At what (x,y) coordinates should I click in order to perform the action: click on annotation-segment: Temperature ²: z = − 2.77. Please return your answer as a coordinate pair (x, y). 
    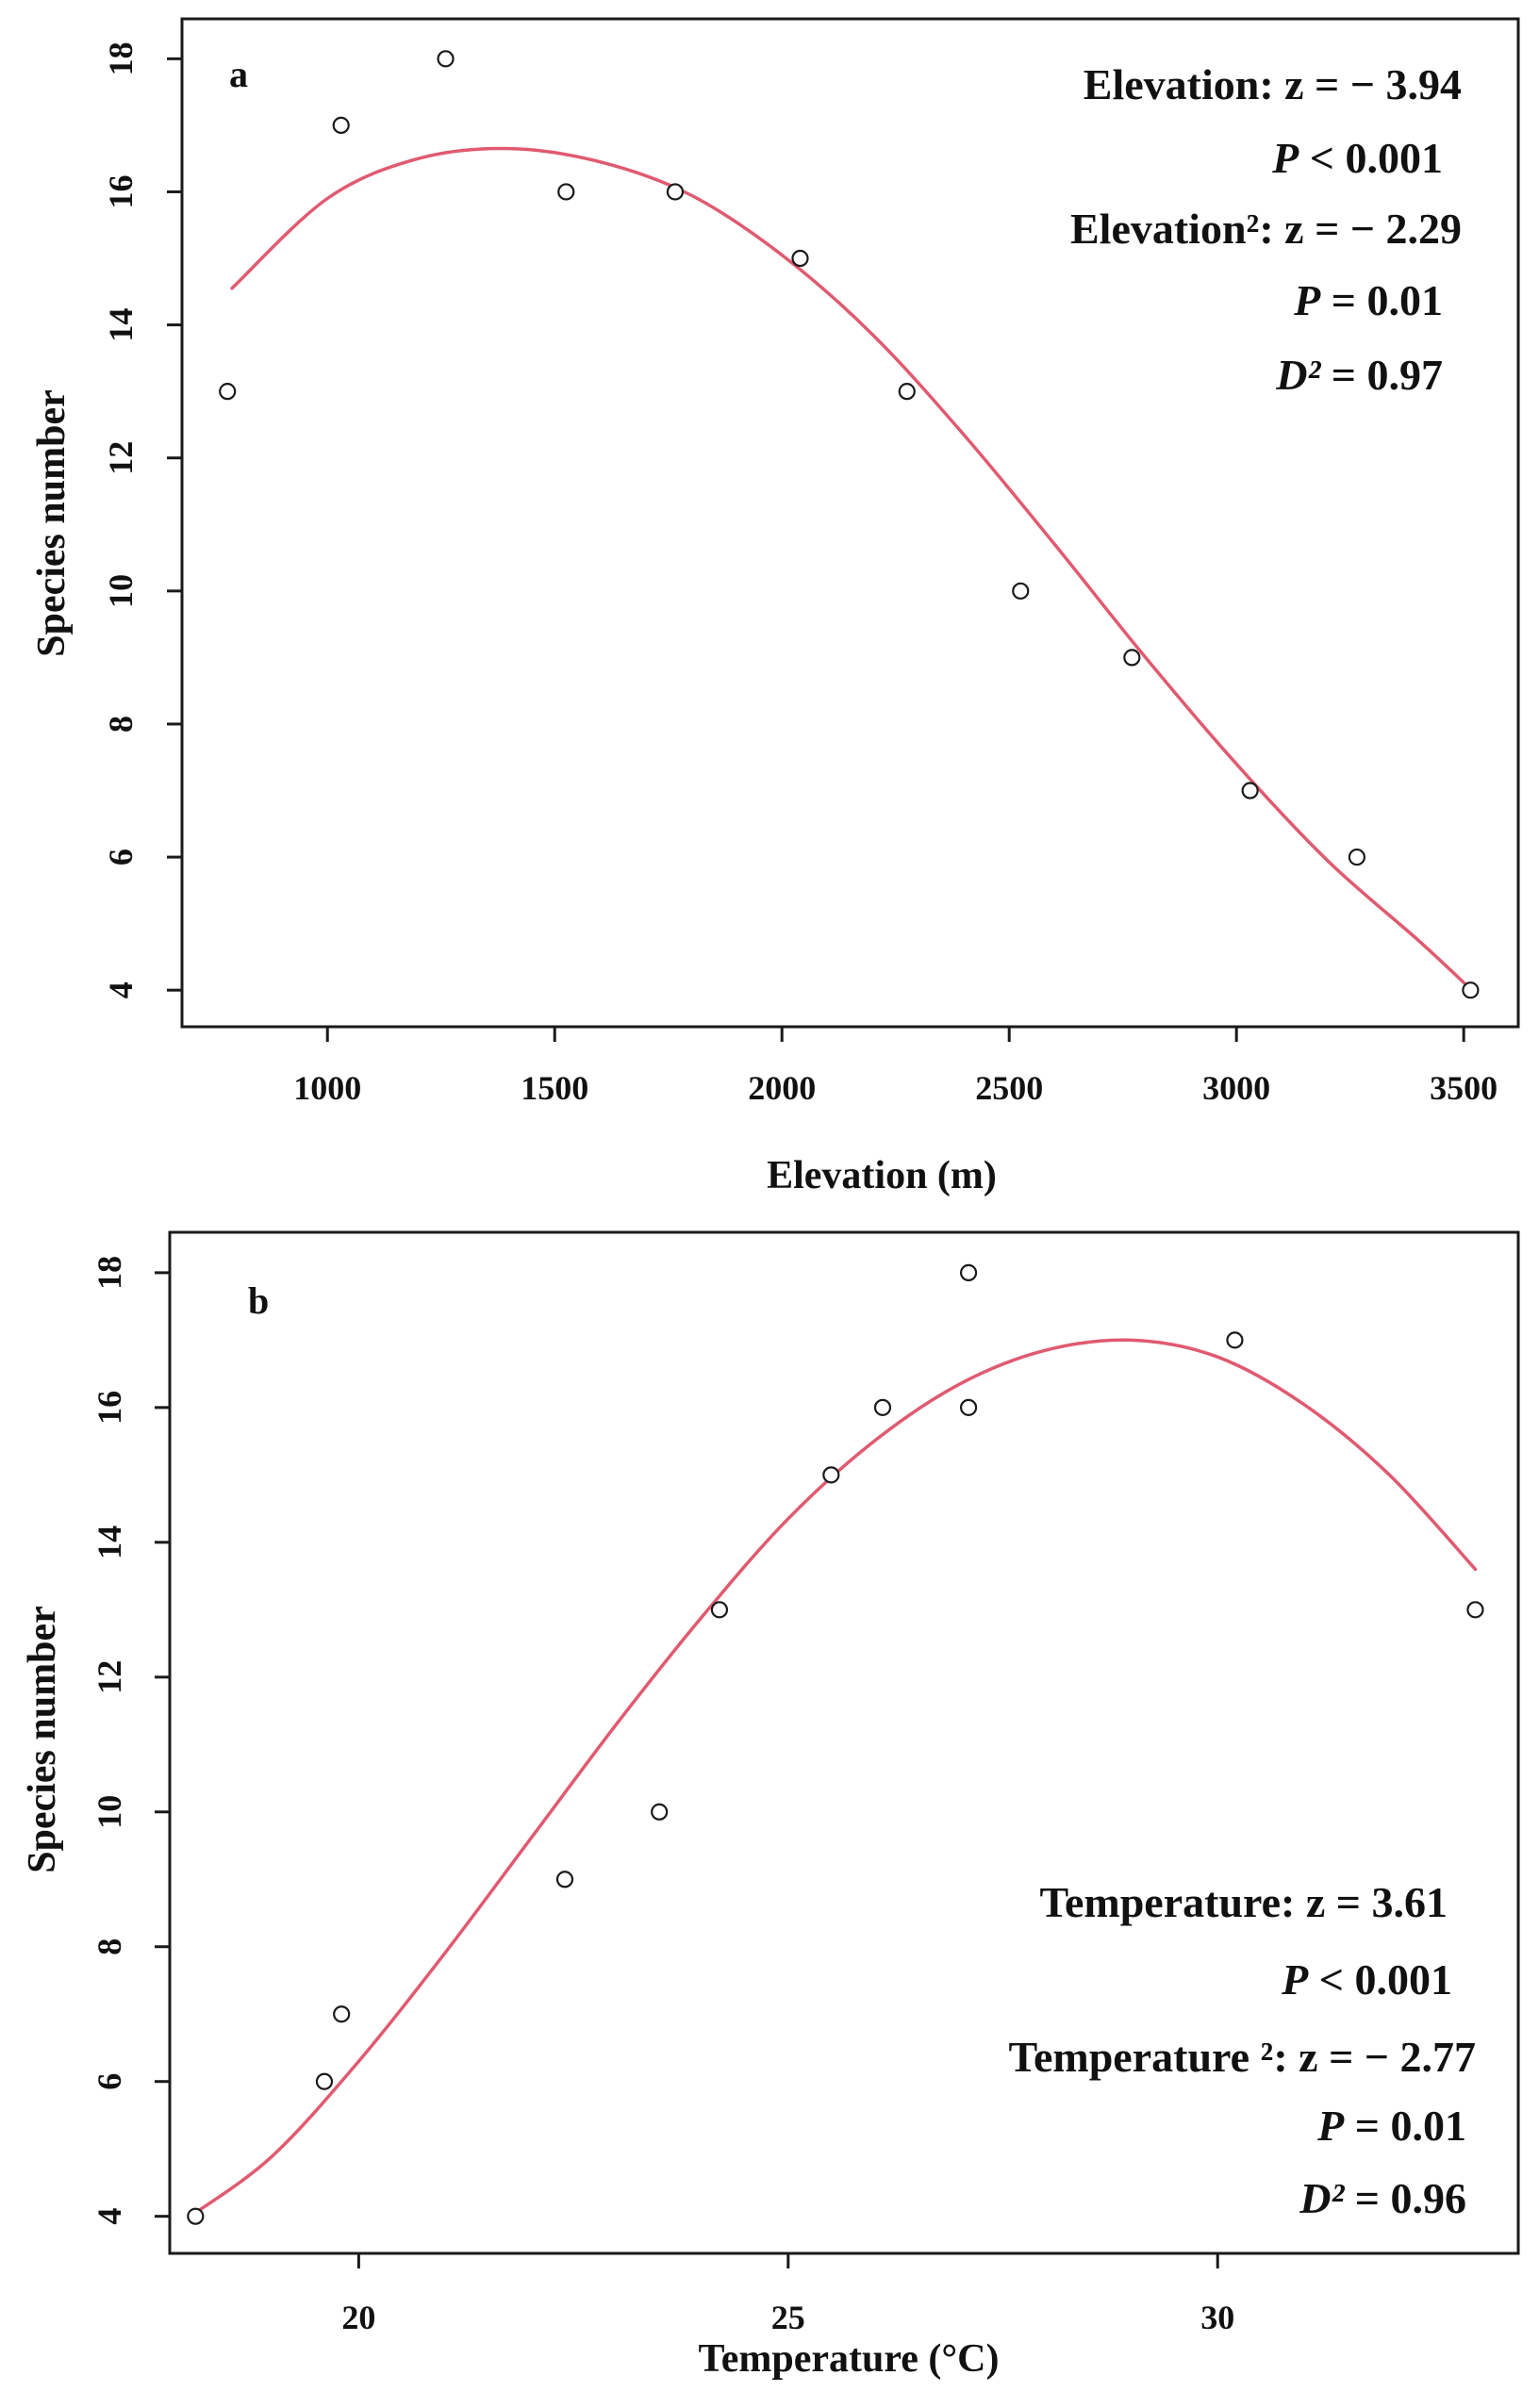
    Looking at the image, I should click on (1242, 2057).